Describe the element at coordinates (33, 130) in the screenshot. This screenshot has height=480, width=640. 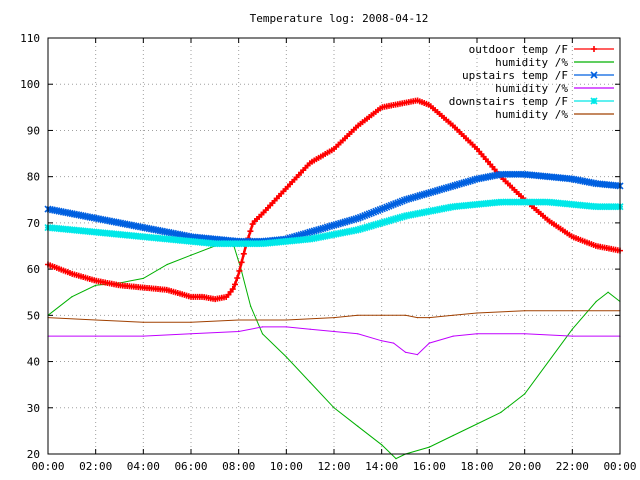
I see `y-tick-label: 90` at that location.